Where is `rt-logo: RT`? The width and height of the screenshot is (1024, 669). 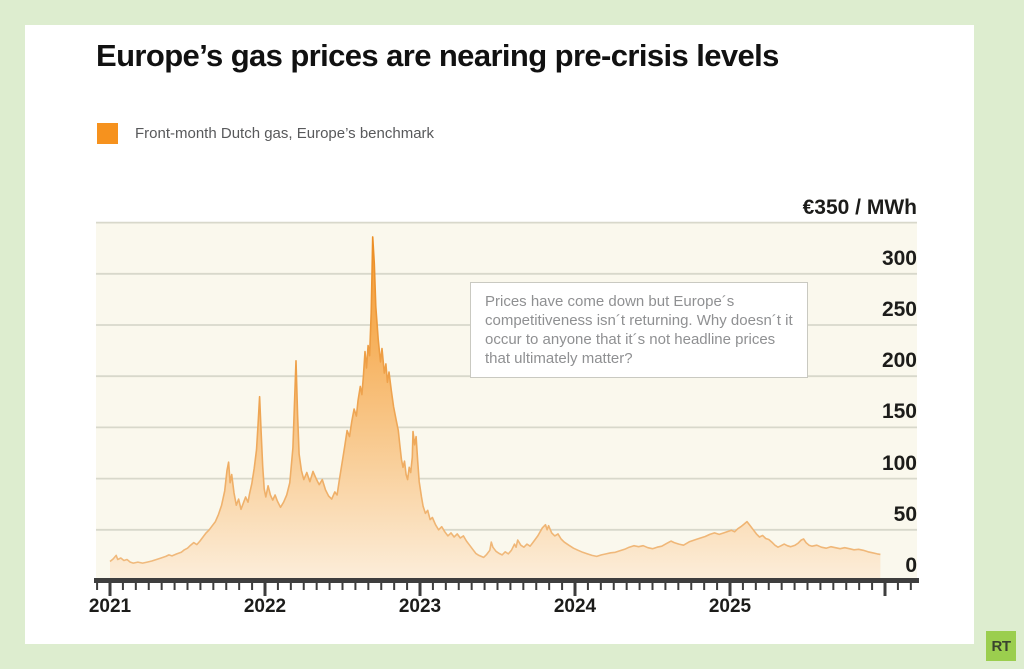 rt-logo: RT is located at coordinates (1001, 646).